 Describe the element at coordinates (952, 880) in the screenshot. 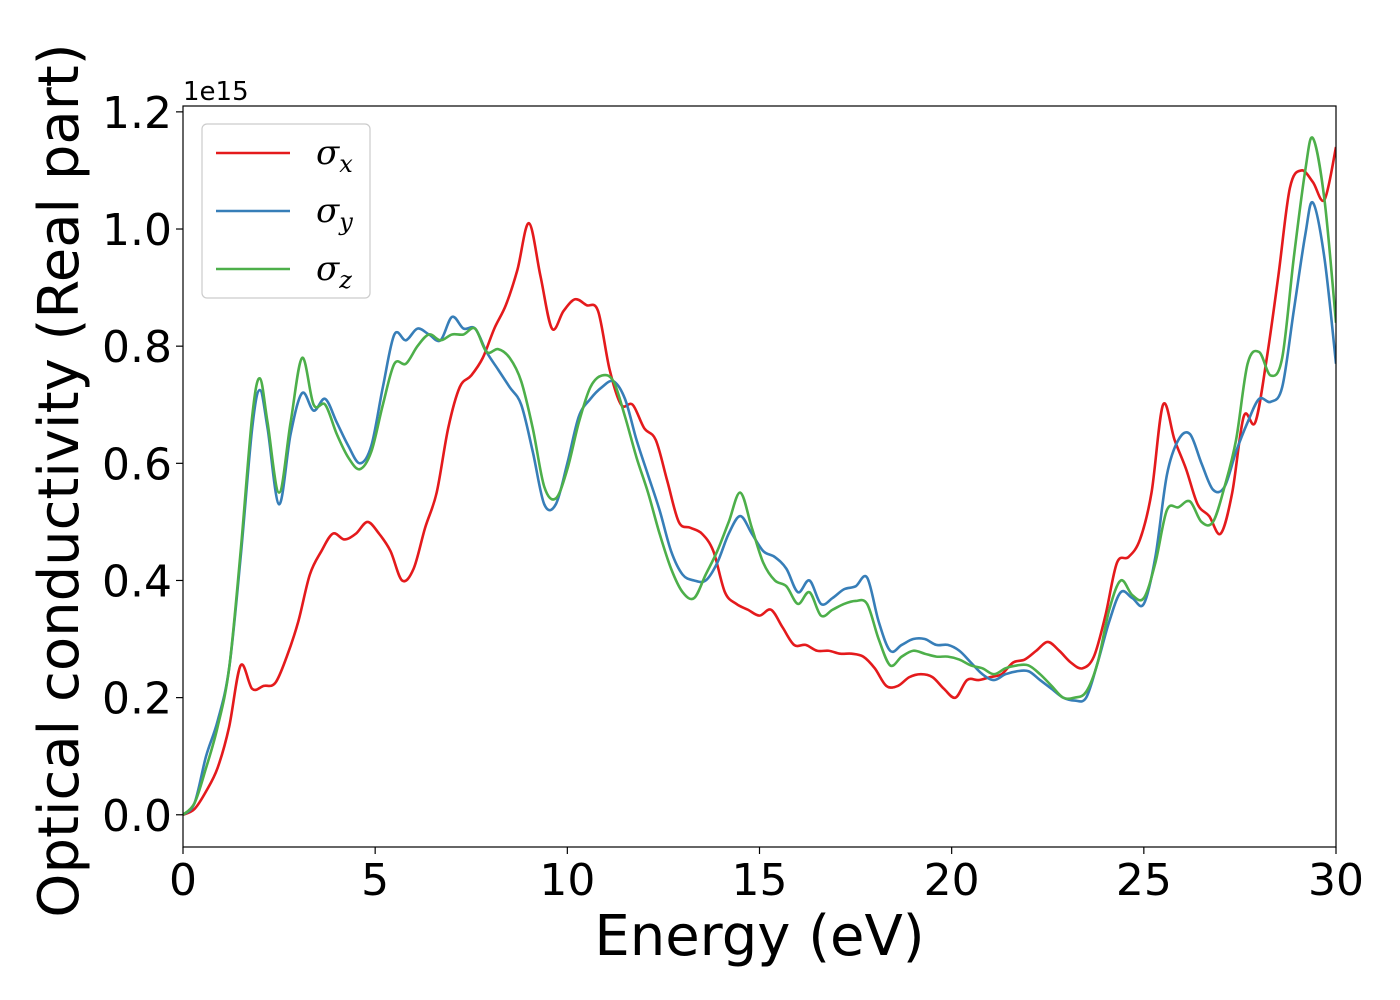

I see `x-tick-label: 20` at that location.